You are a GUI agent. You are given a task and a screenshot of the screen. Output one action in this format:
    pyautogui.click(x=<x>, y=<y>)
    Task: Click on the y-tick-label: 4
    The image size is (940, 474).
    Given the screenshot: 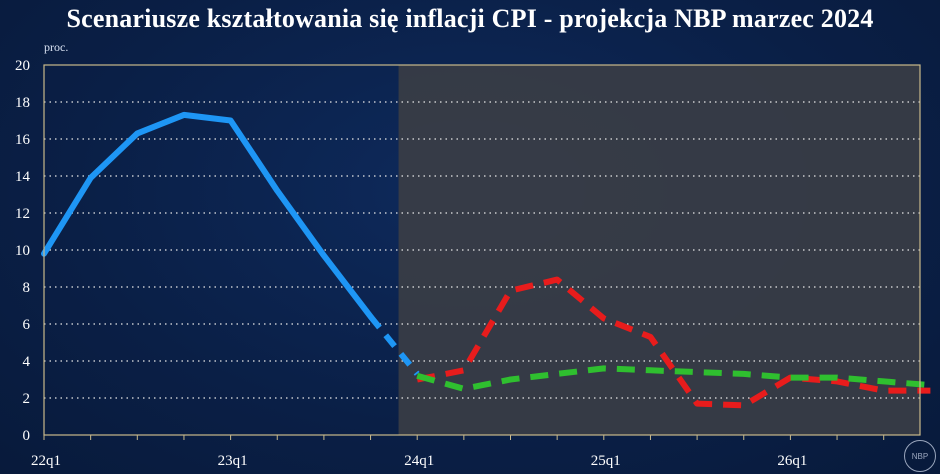 What is the action you would take?
    pyautogui.click(x=27, y=362)
    